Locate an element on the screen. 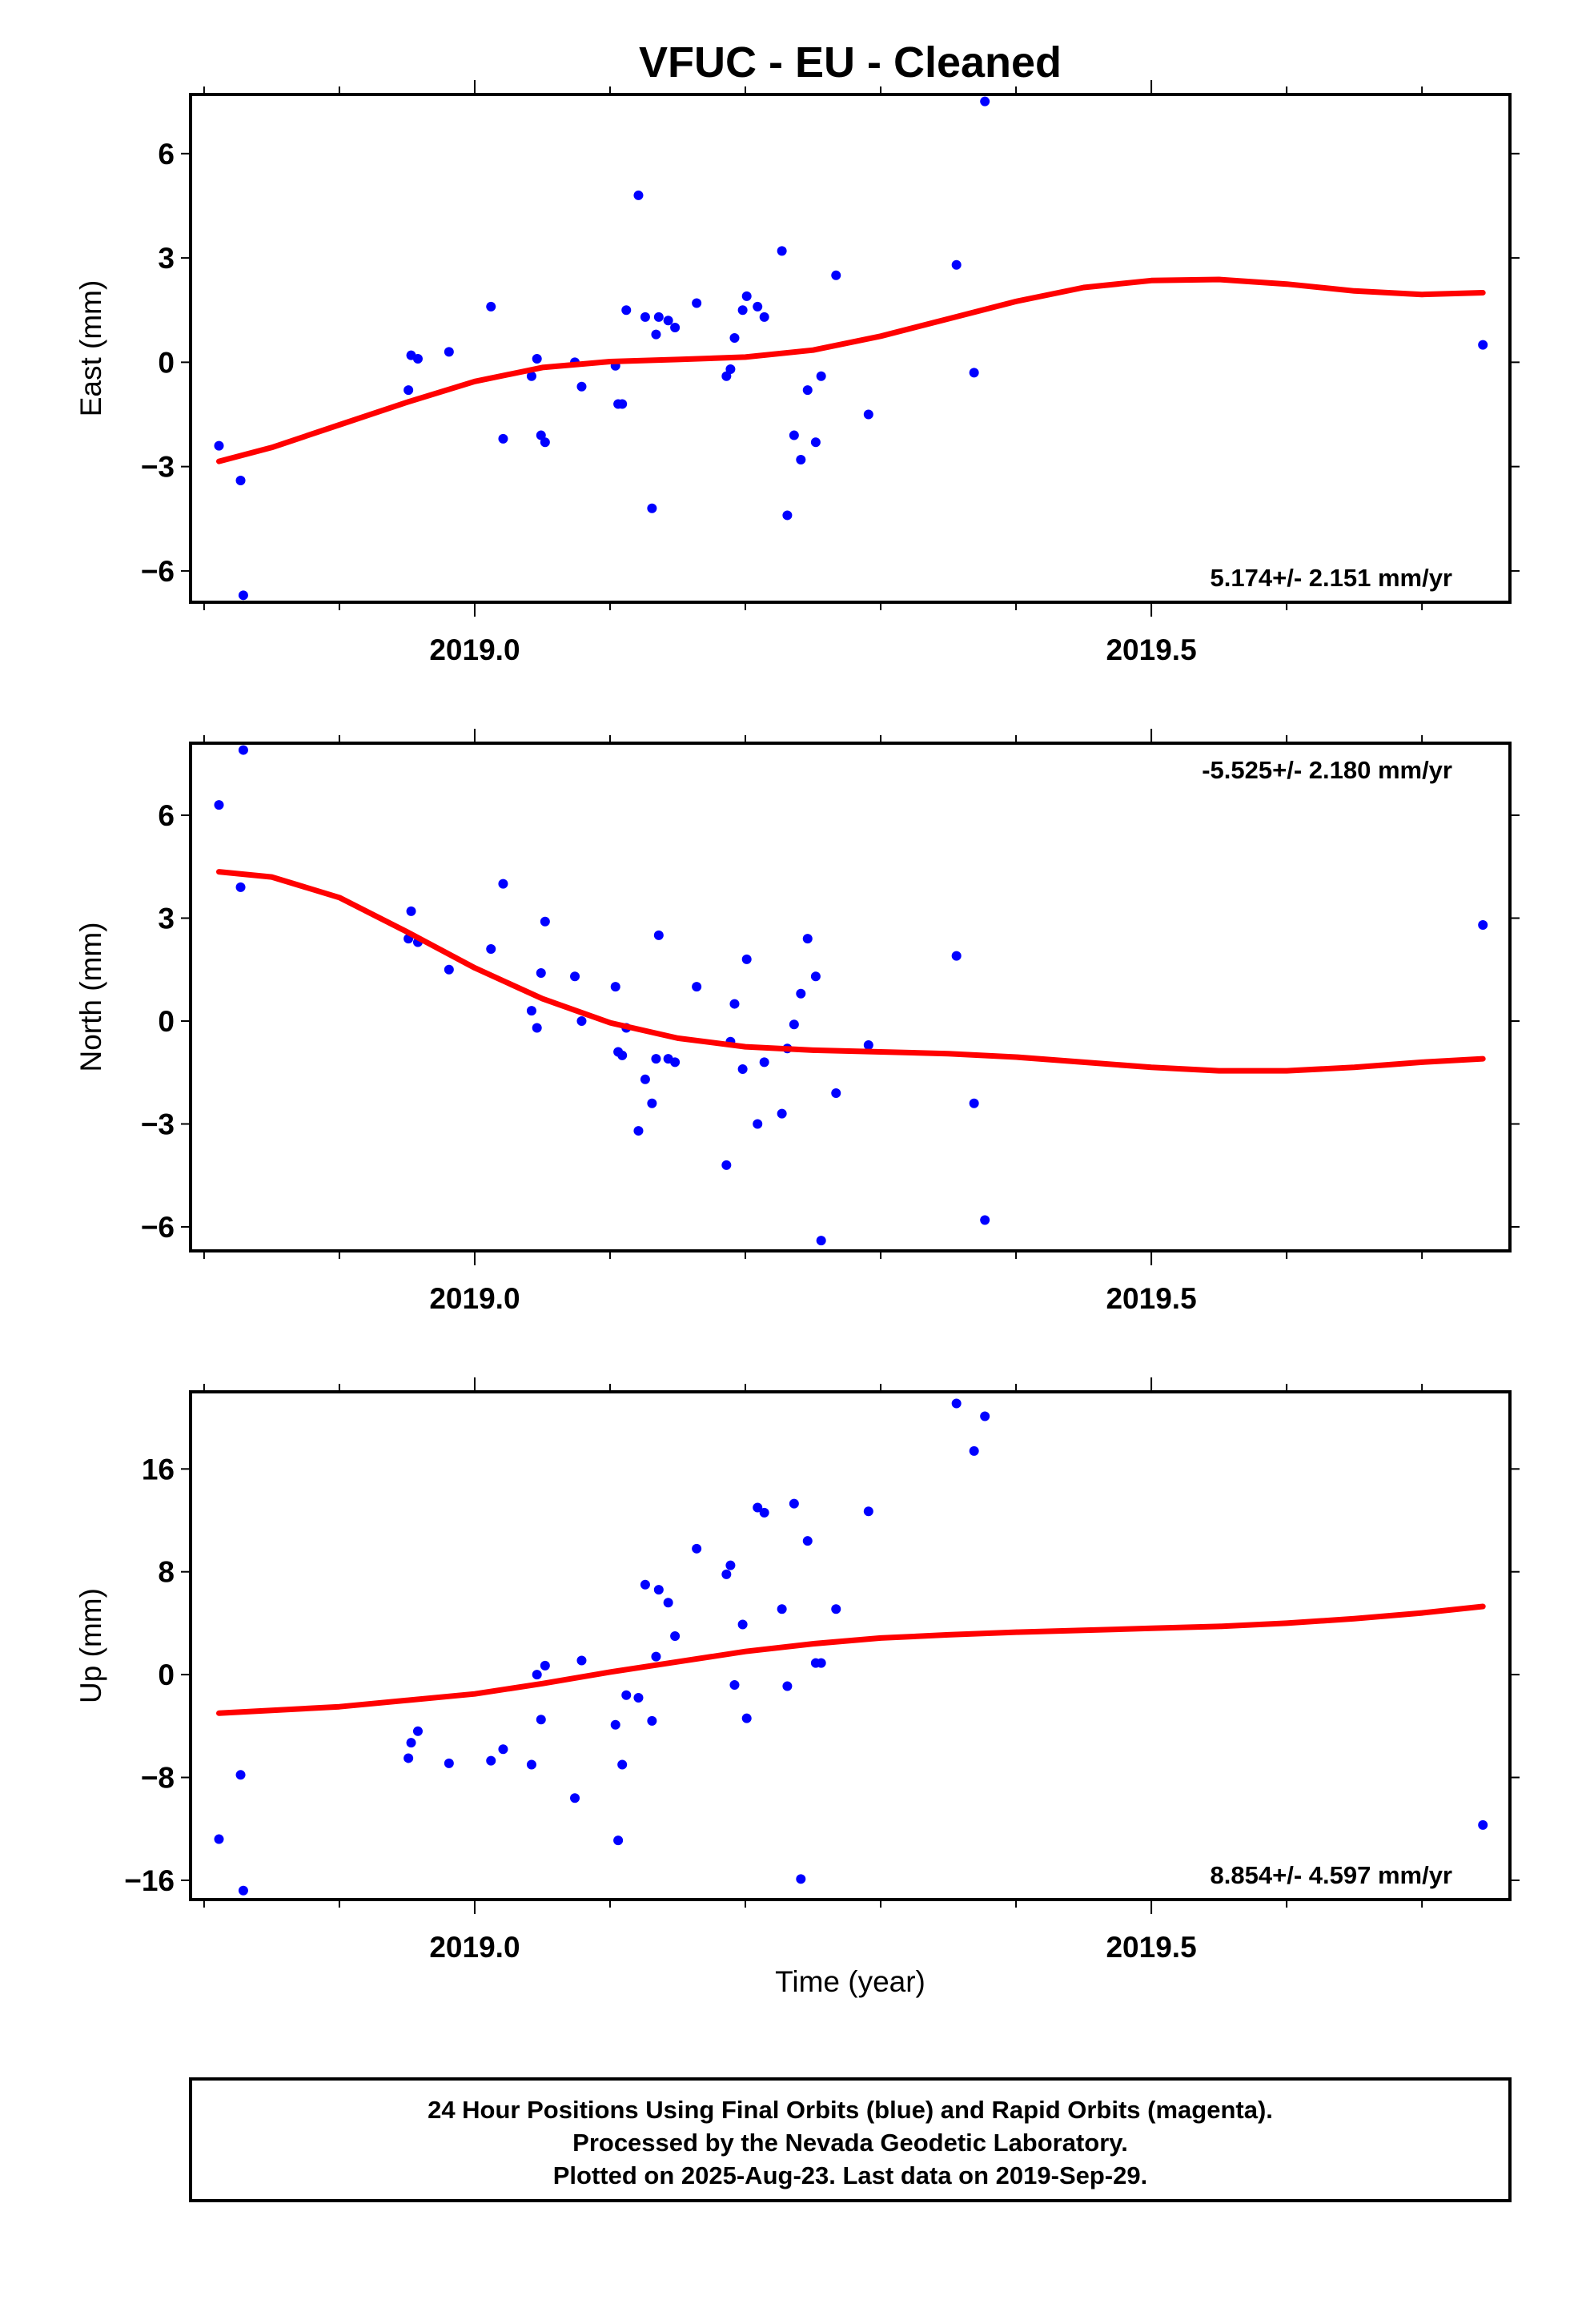  north-ytick-label: 0 is located at coordinates (166, 1021).